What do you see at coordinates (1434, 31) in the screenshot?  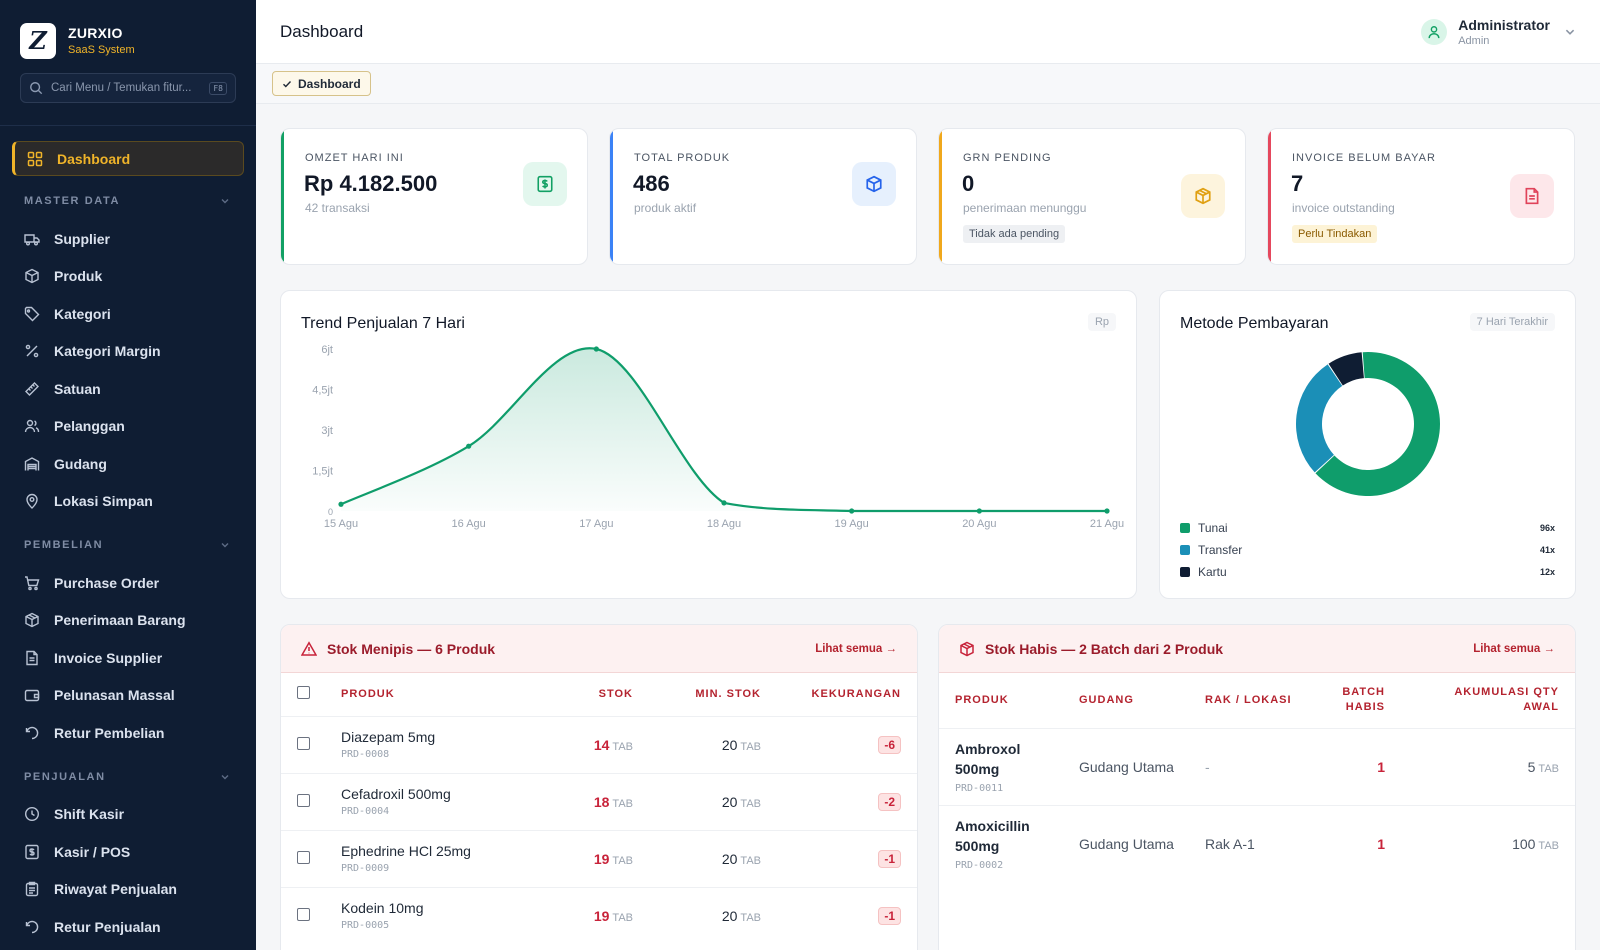 I see `user-icon` at bounding box center [1434, 31].